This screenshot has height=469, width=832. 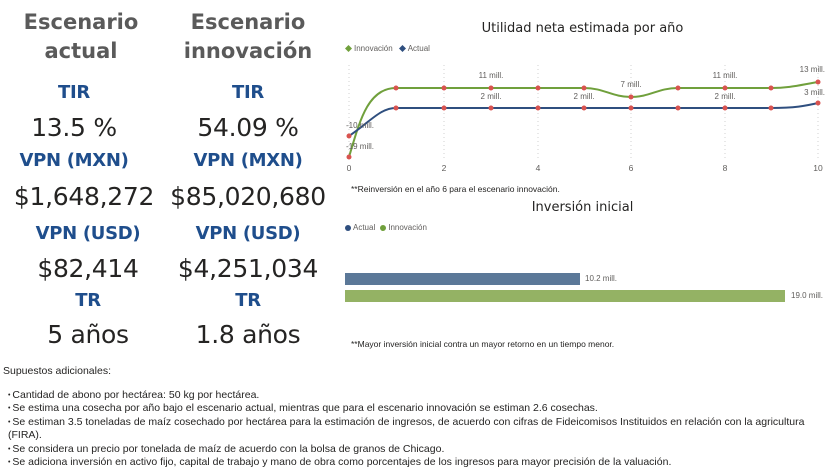 I want to click on tir-label-actual: TIR, so click(x=74, y=92).